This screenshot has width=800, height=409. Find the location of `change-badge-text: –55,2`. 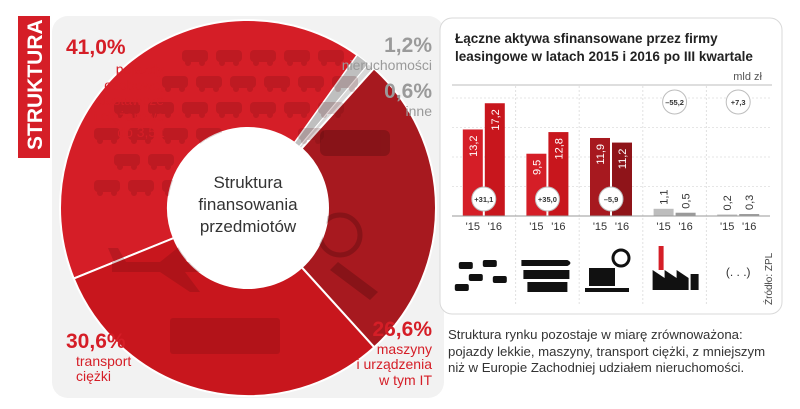

change-badge-text: –55,2 is located at coordinates (674, 102).